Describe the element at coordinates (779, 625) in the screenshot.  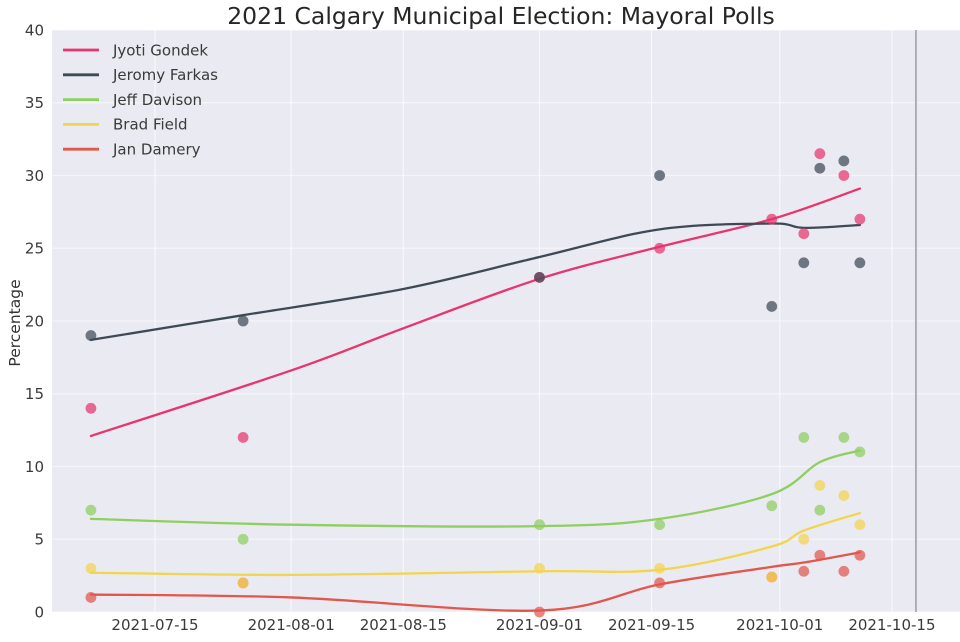
I see `x-tick-label: 2021-10-01` at that location.